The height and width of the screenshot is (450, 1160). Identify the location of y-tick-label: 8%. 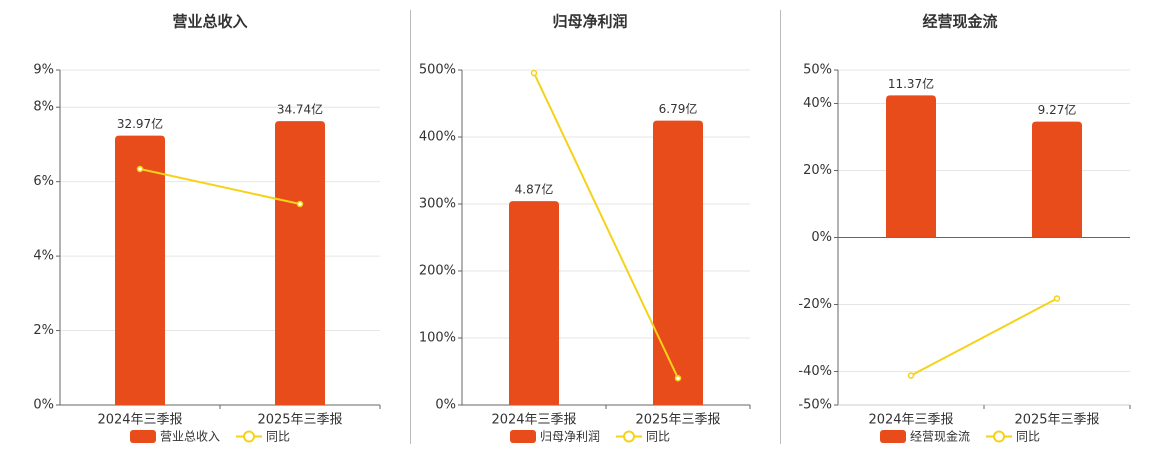
(43, 107).